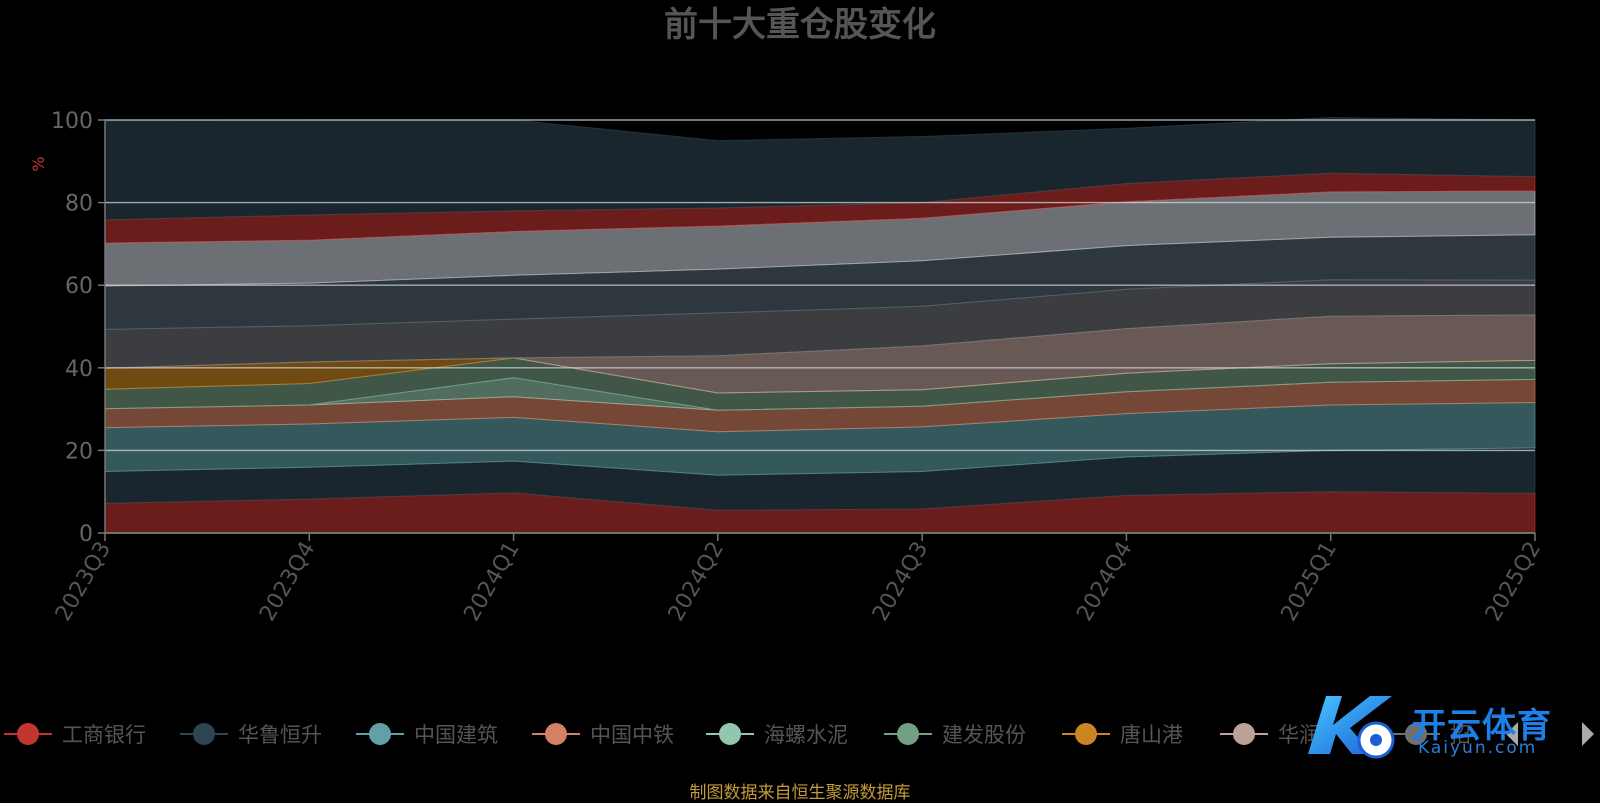  What do you see at coordinates (79, 204) in the screenshot?
I see `y-tick-label-80: 80` at bounding box center [79, 204].